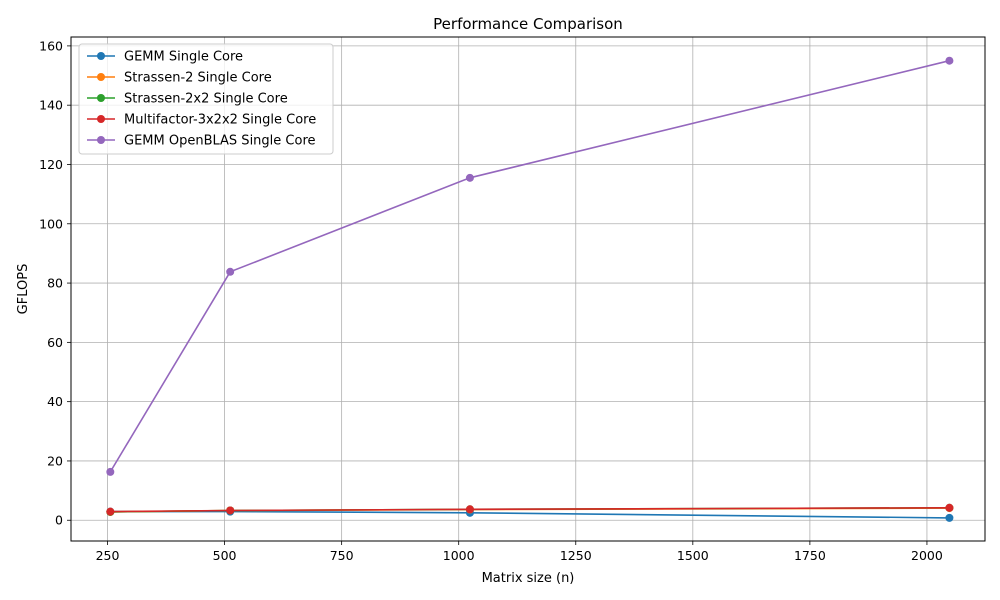 This screenshot has height=600, width=1000. What do you see at coordinates (220, 120) in the screenshot?
I see `legend-label: Multifactor-3x2x2 Single Core` at bounding box center [220, 120].